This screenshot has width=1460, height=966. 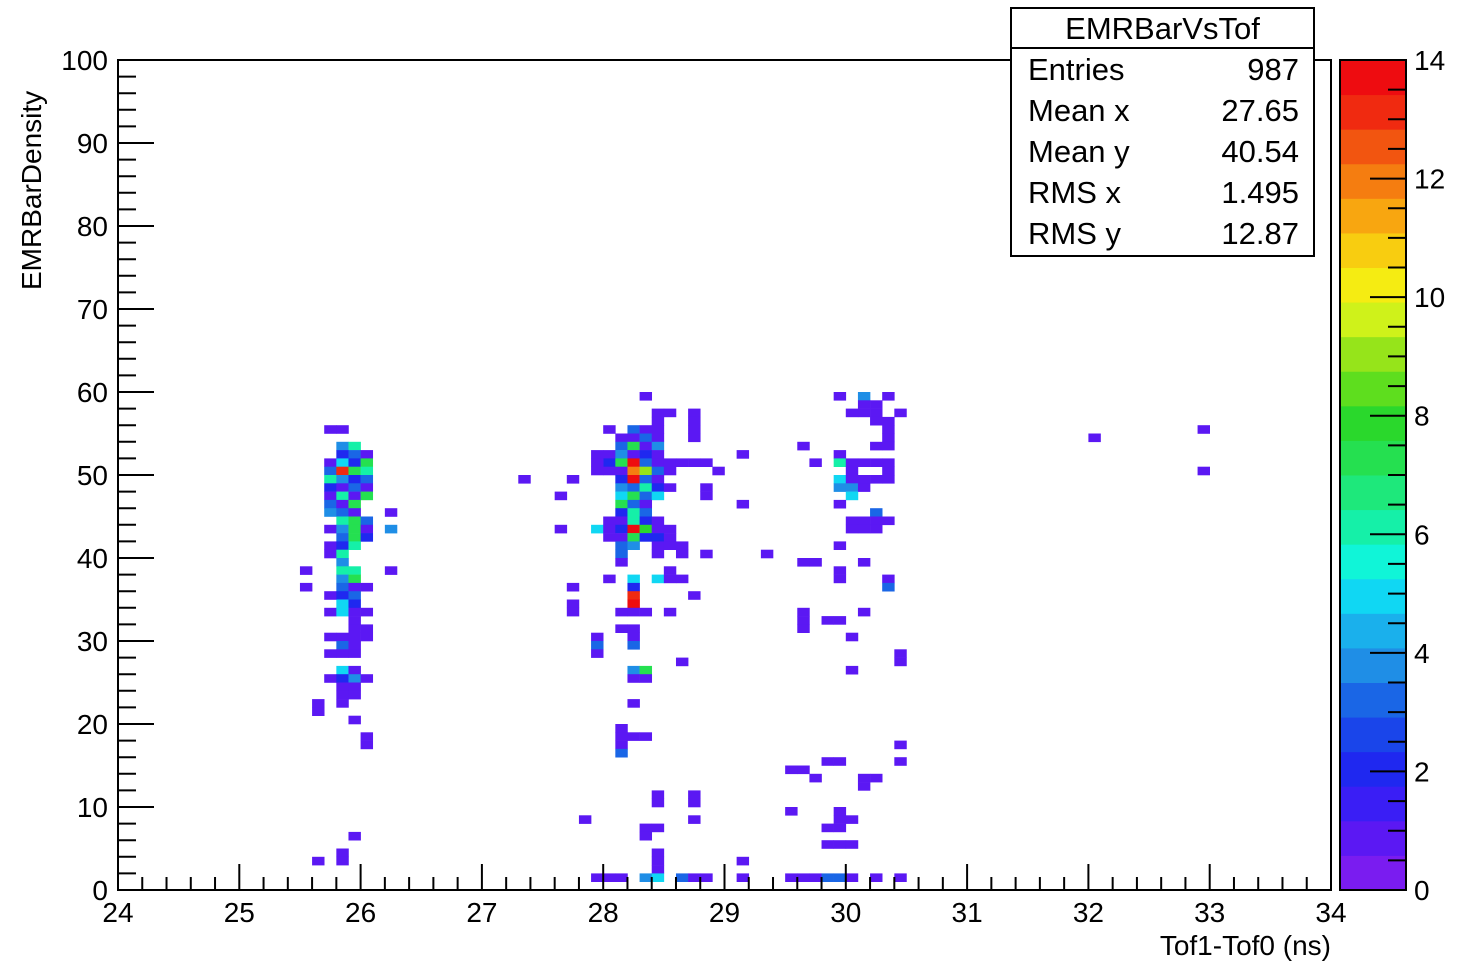 I want to click on z-tick-label: 14, so click(x=1429, y=60).